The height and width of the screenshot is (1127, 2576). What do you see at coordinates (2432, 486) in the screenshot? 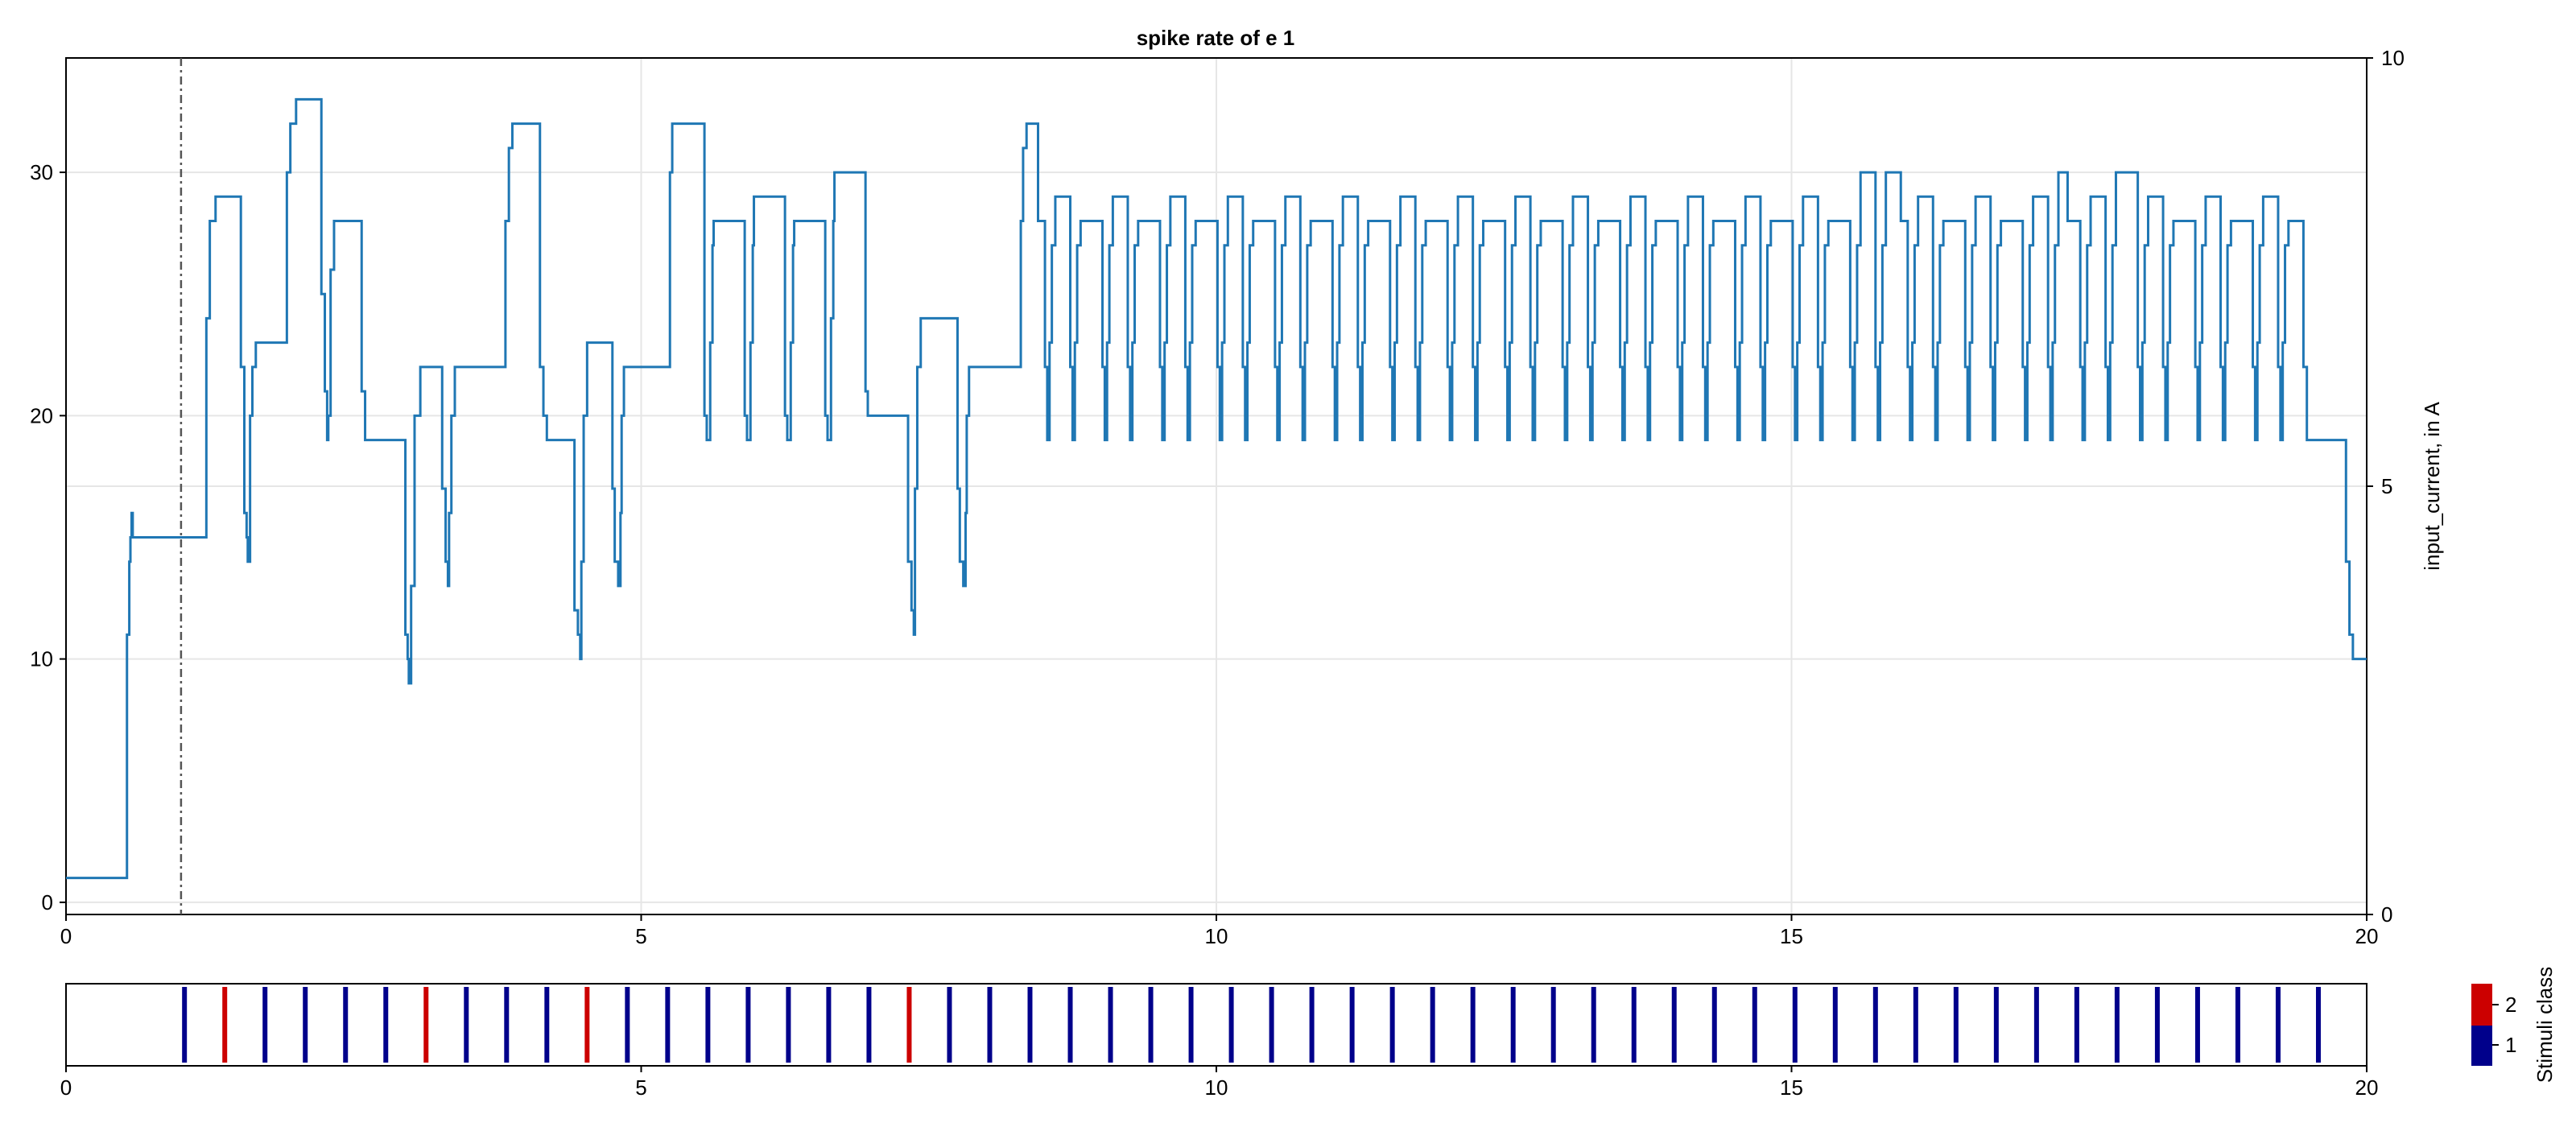
I see `right-axis-label: input_current, in A` at bounding box center [2432, 486].